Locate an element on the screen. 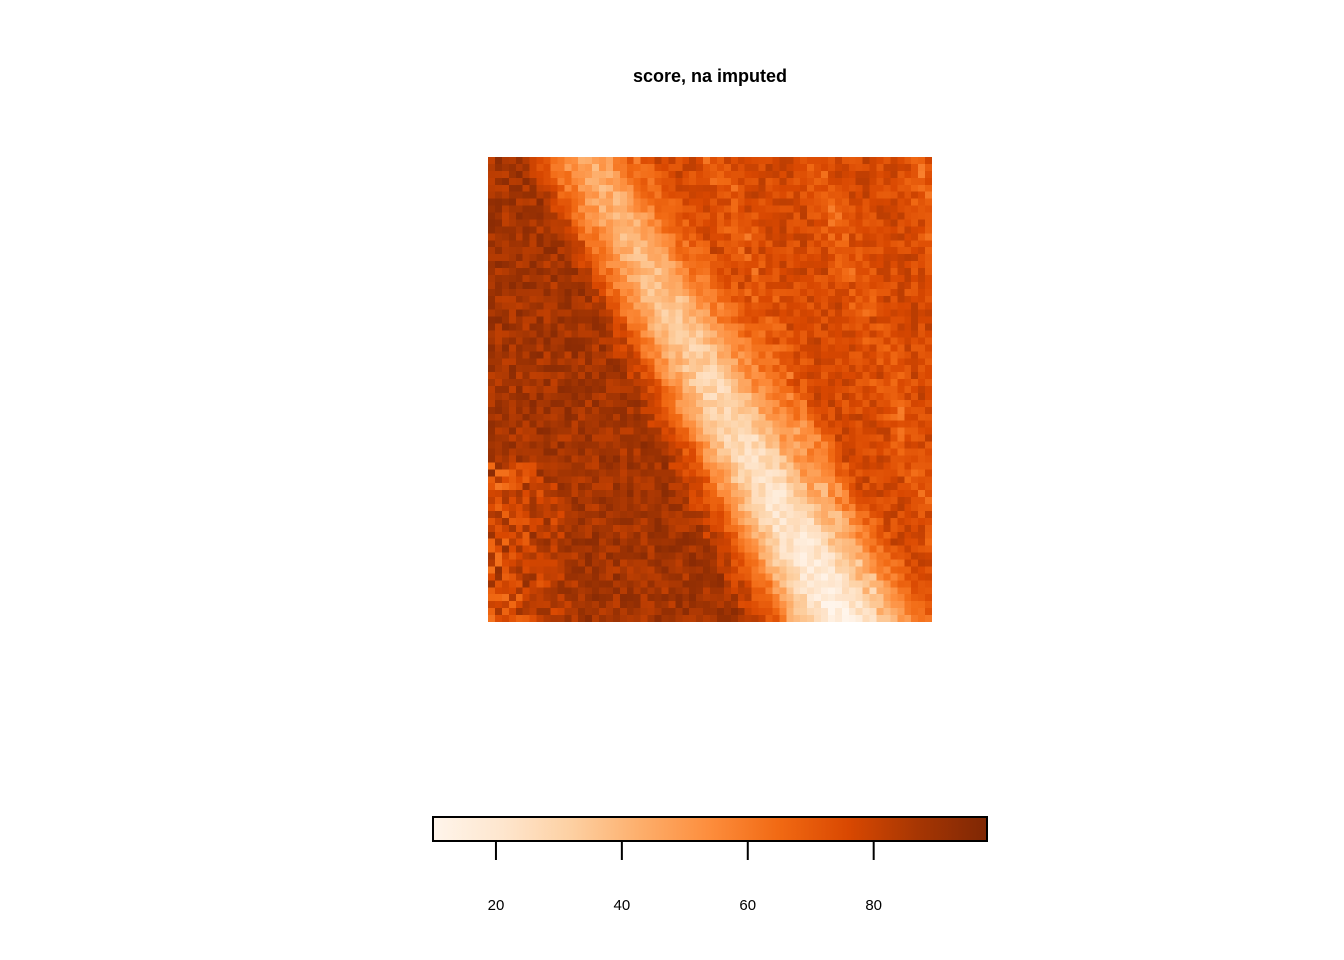 The height and width of the screenshot is (960, 1344). legend-tick-label: 60 is located at coordinates (747, 905).